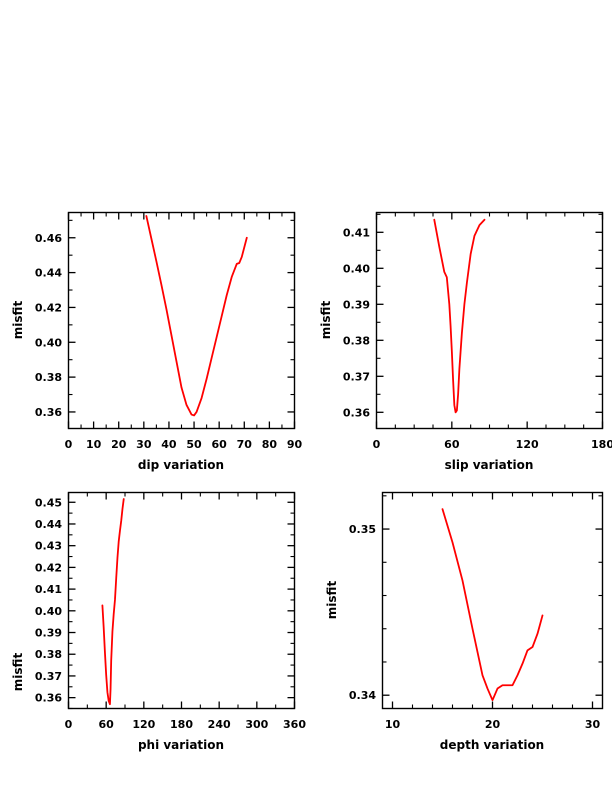 This screenshot has width=612, height=792. Describe the element at coordinates (113, 602) in the screenshot. I see `misfit-curve-phi` at that location.